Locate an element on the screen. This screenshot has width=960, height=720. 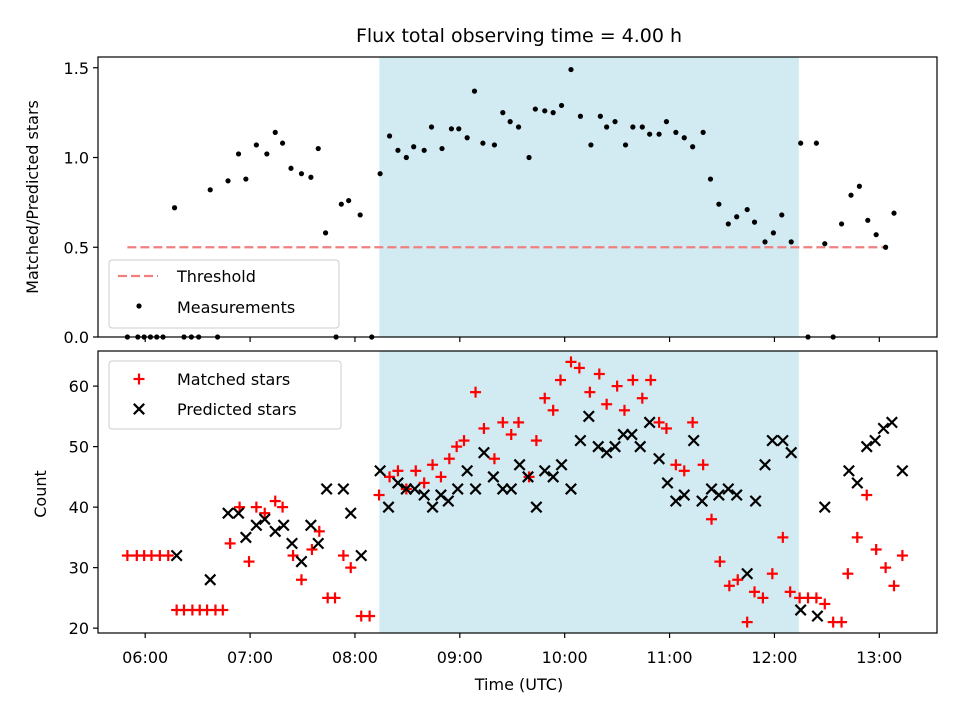
x-tick-label: 07:00 is located at coordinates (250, 657).